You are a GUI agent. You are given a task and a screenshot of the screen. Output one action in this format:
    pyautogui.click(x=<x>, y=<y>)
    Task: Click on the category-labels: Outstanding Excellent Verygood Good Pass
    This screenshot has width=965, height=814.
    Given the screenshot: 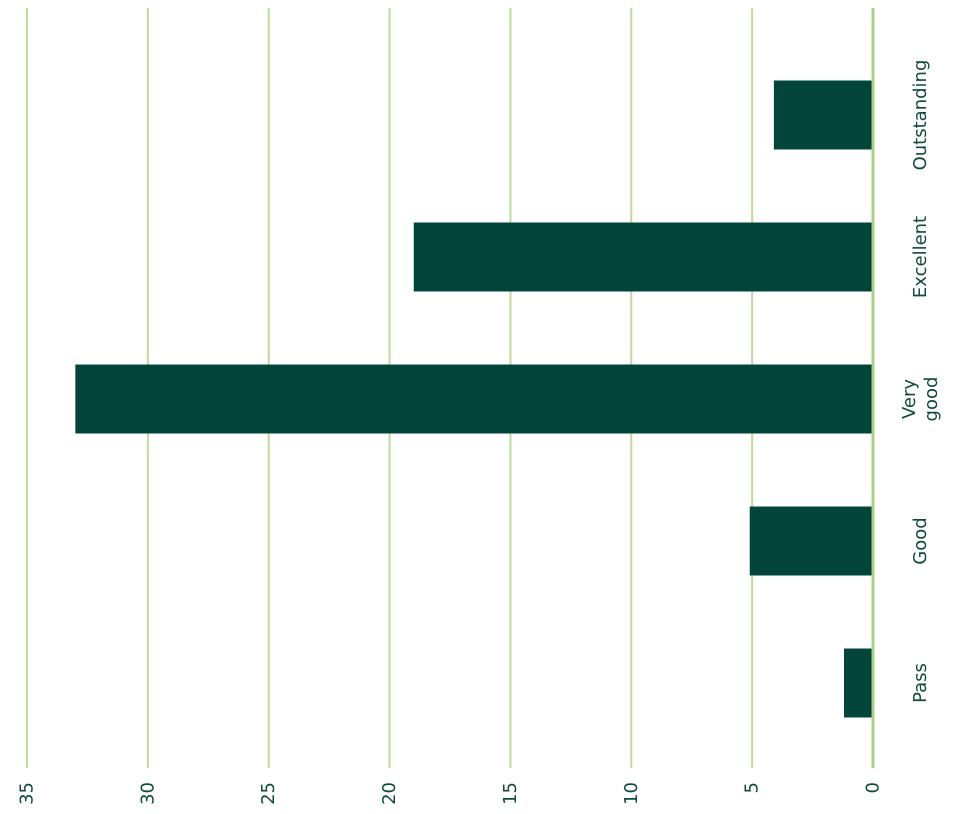 What is the action you would take?
    pyautogui.click(x=920, y=381)
    